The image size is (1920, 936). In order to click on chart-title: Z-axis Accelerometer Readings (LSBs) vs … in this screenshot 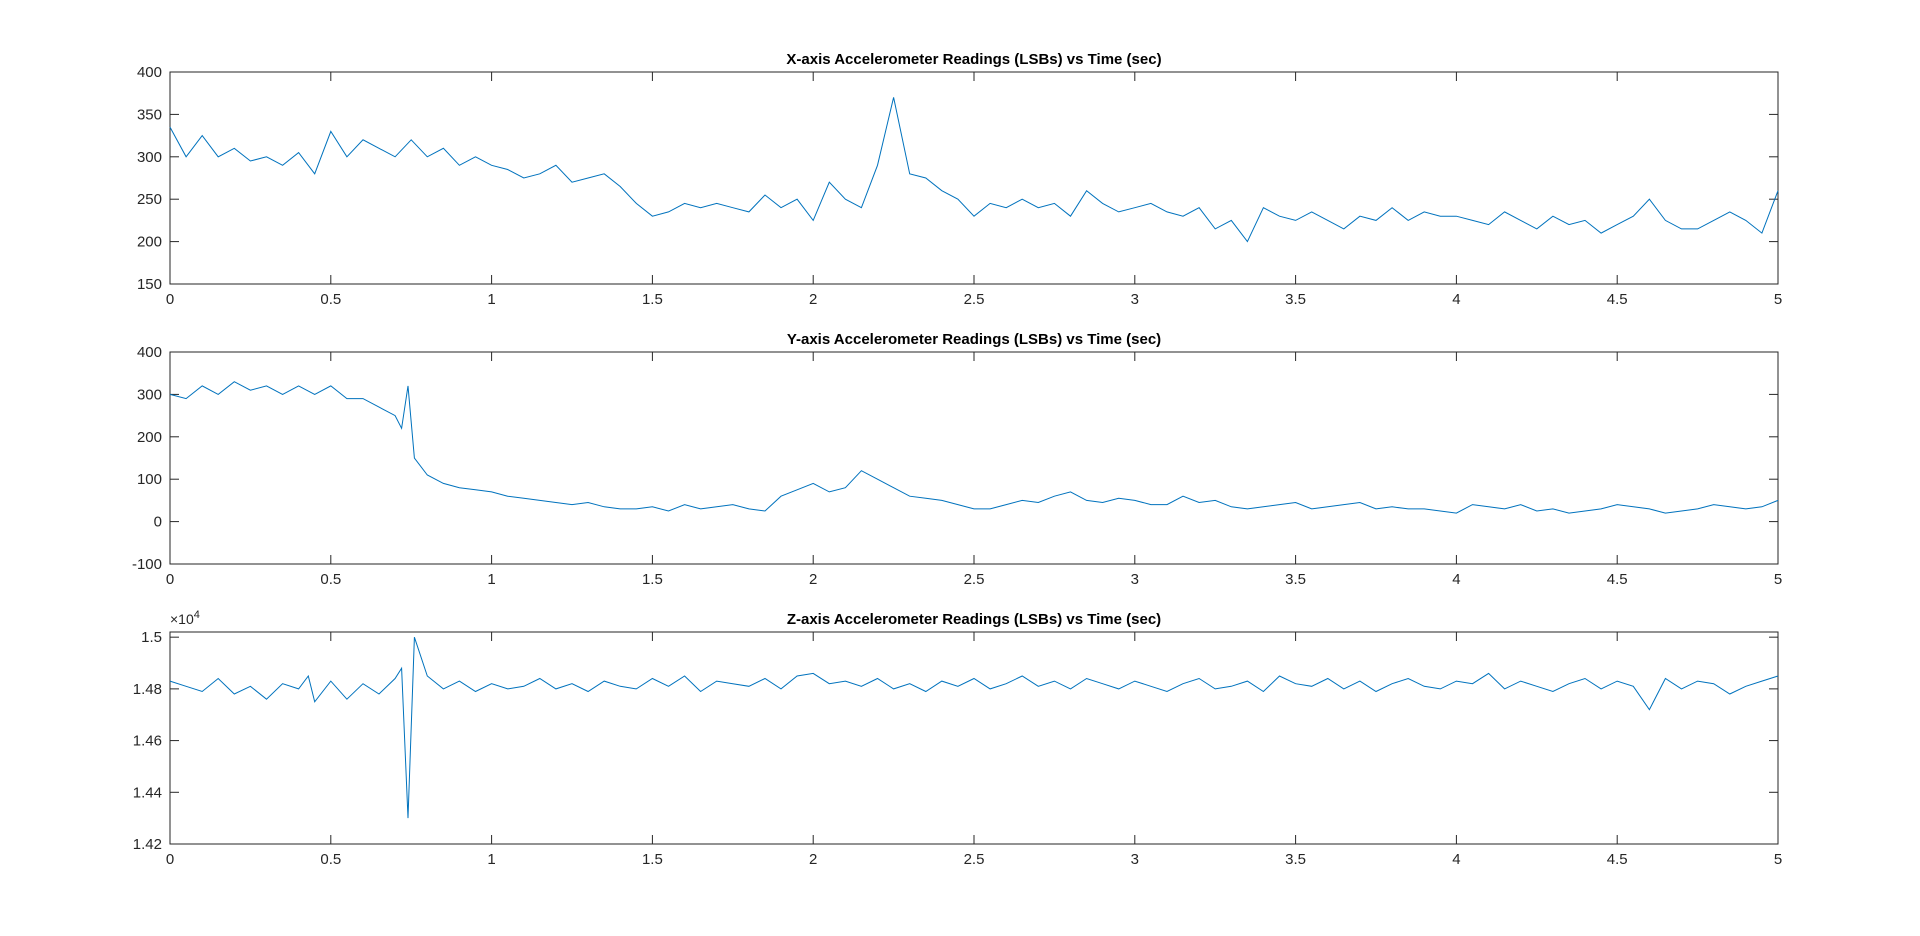, I will do `click(974, 619)`.